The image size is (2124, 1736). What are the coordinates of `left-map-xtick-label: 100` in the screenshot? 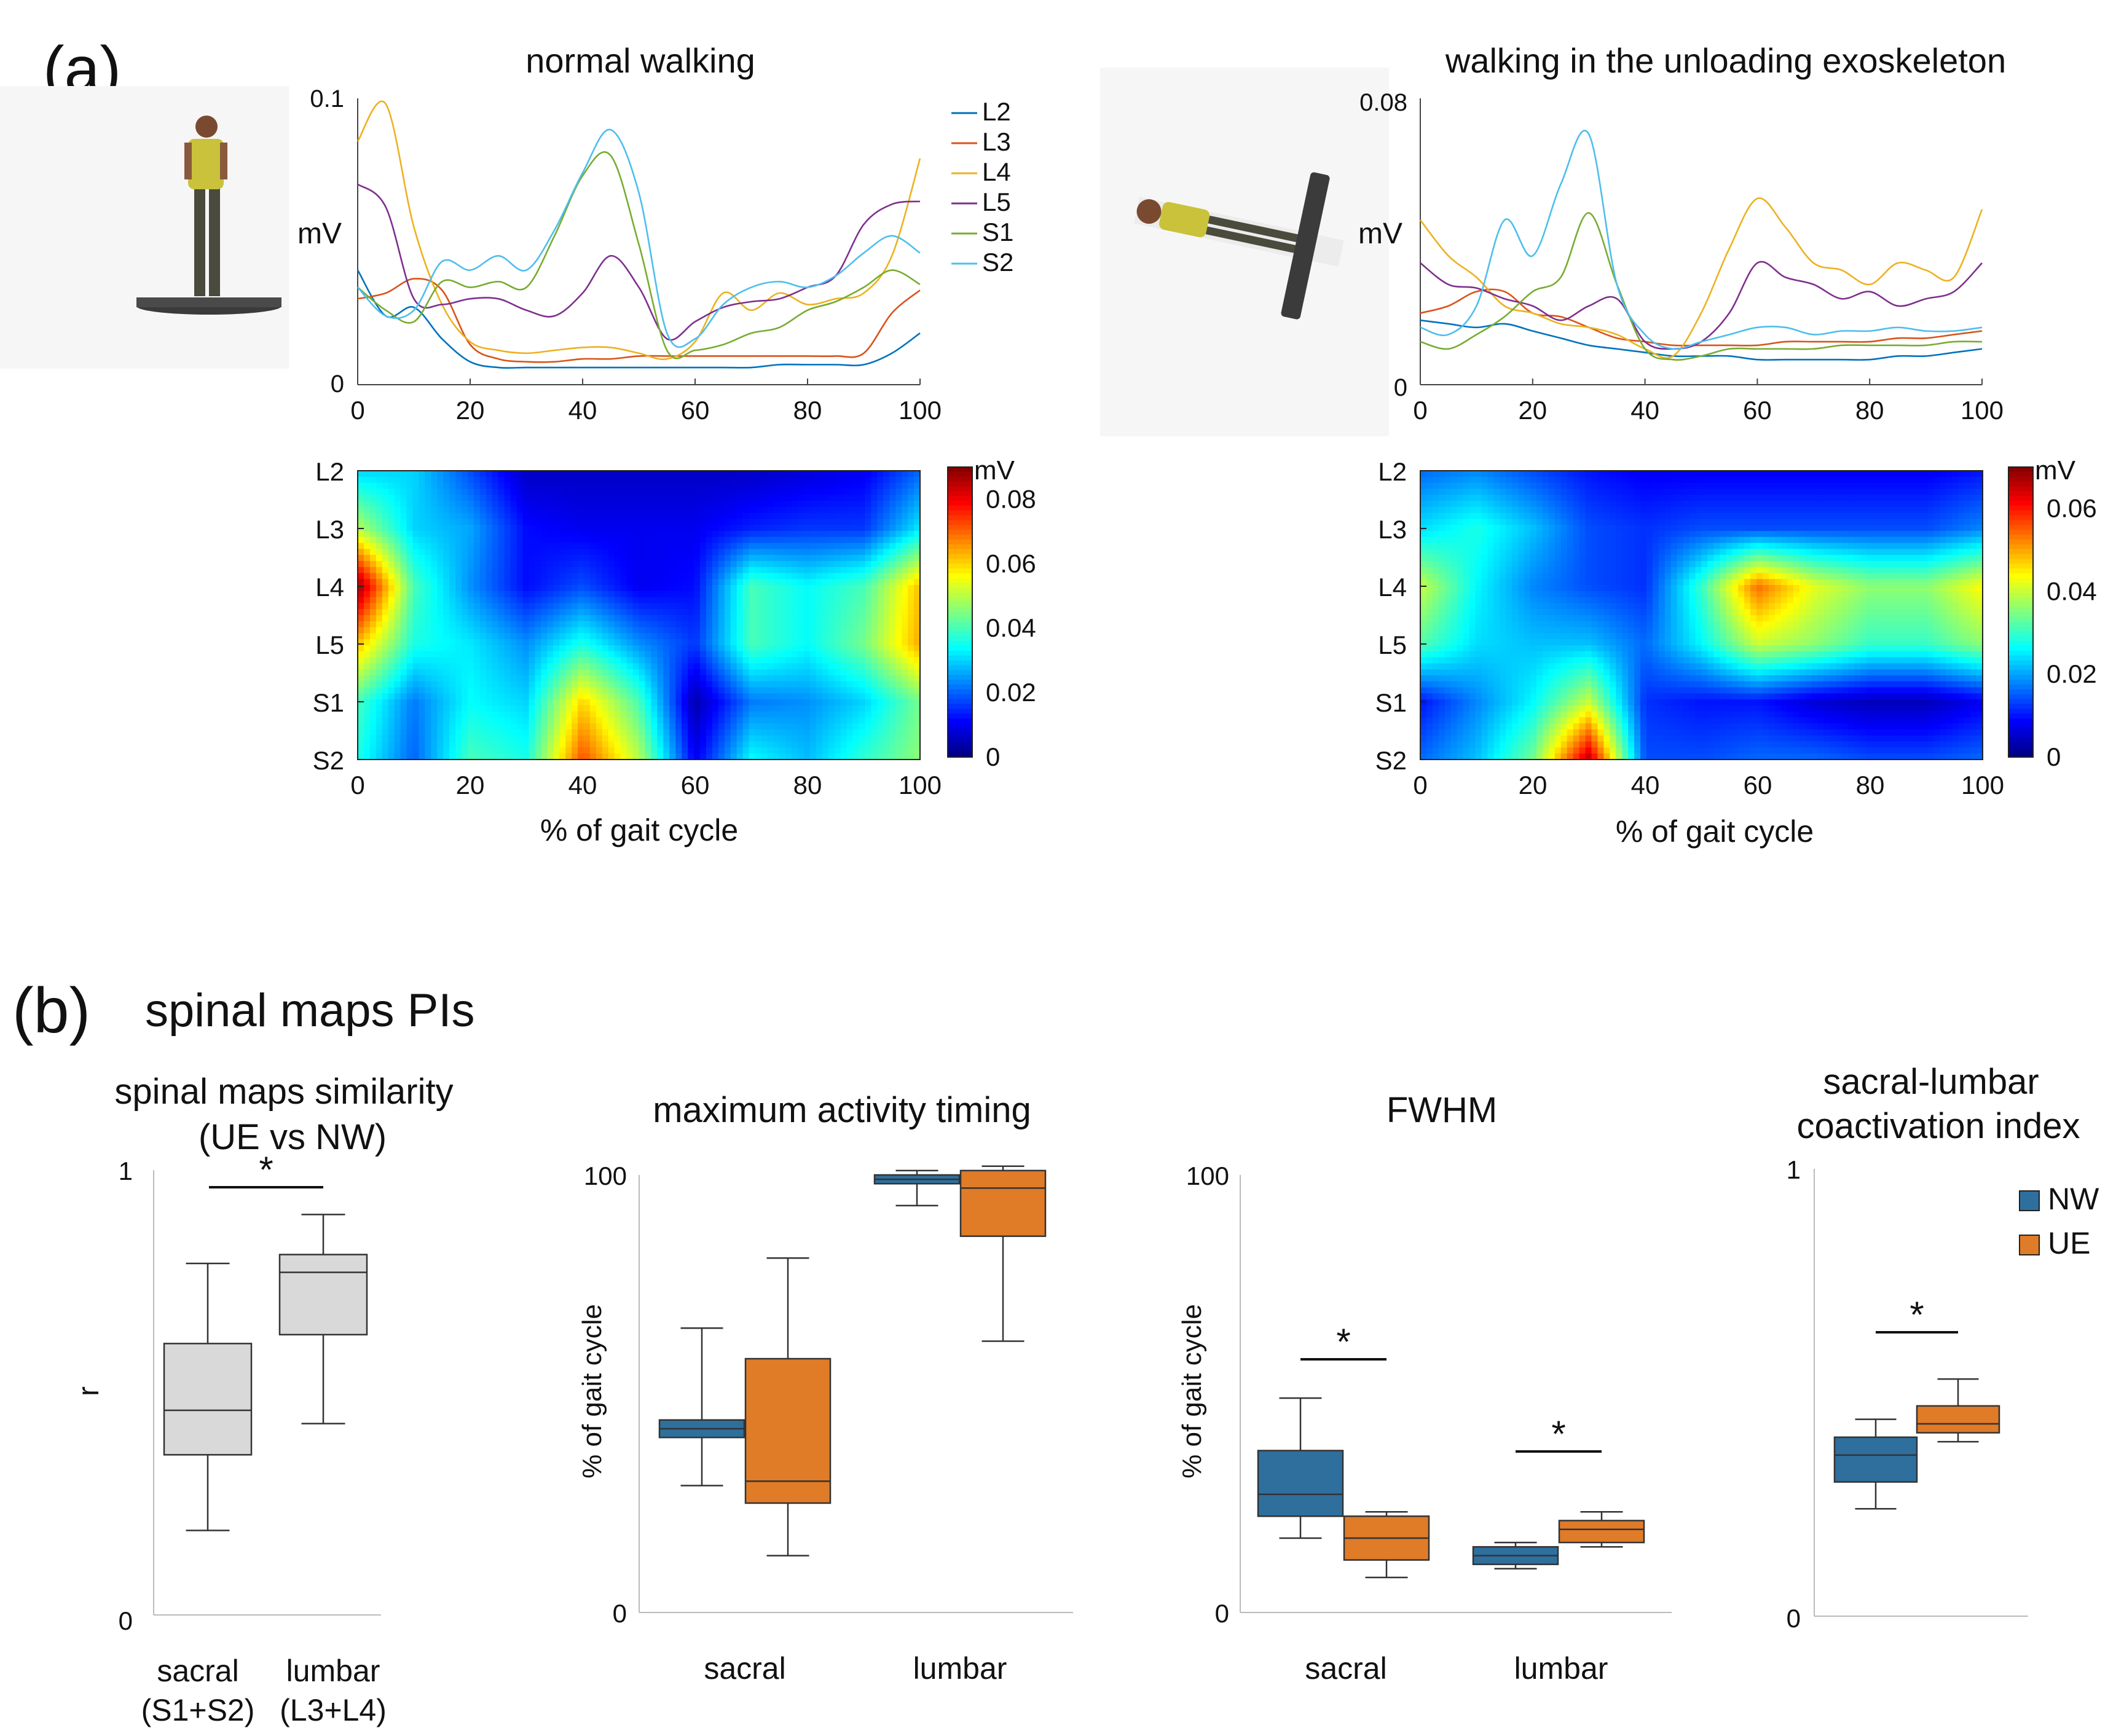 It's located at (921, 785).